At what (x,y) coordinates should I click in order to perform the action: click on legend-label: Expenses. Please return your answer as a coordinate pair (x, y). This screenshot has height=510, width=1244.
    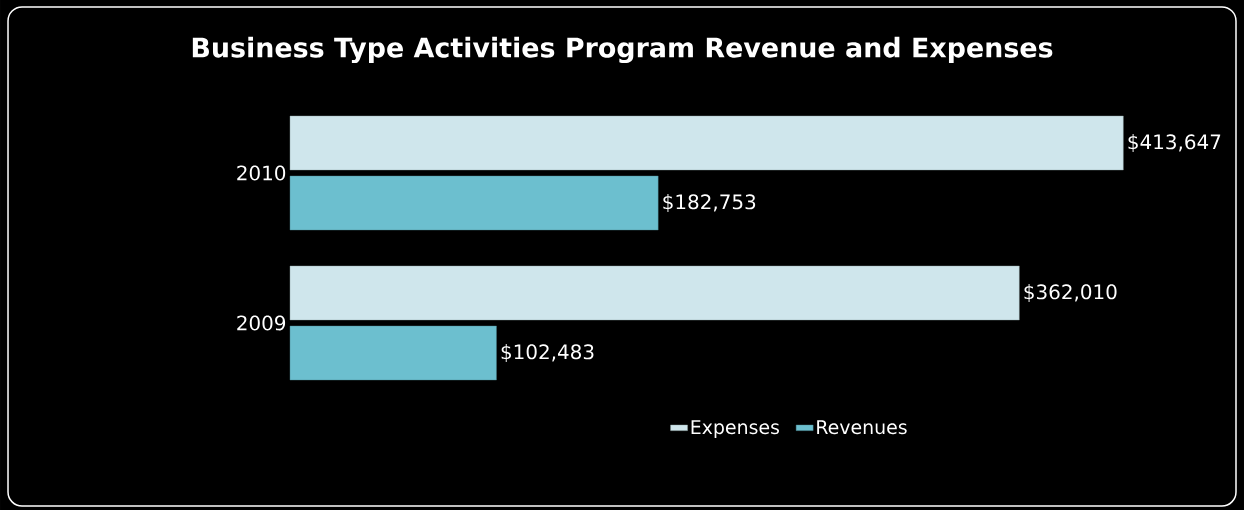
    Looking at the image, I should click on (735, 429).